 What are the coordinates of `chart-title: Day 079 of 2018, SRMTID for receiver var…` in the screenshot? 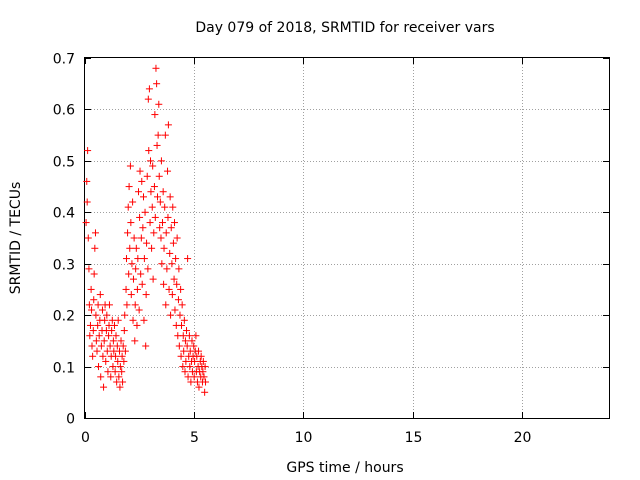 It's located at (344, 28).